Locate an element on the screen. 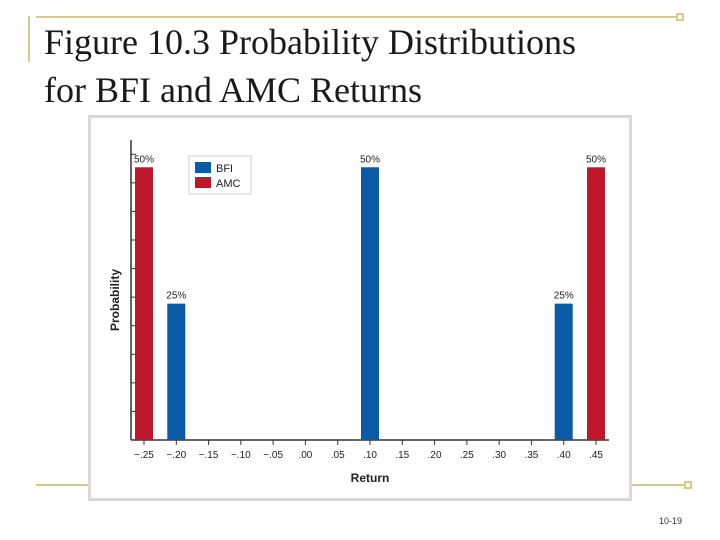 This screenshot has height=540, width=720. frame-bottom-line-right is located at coordinates (658, 485).